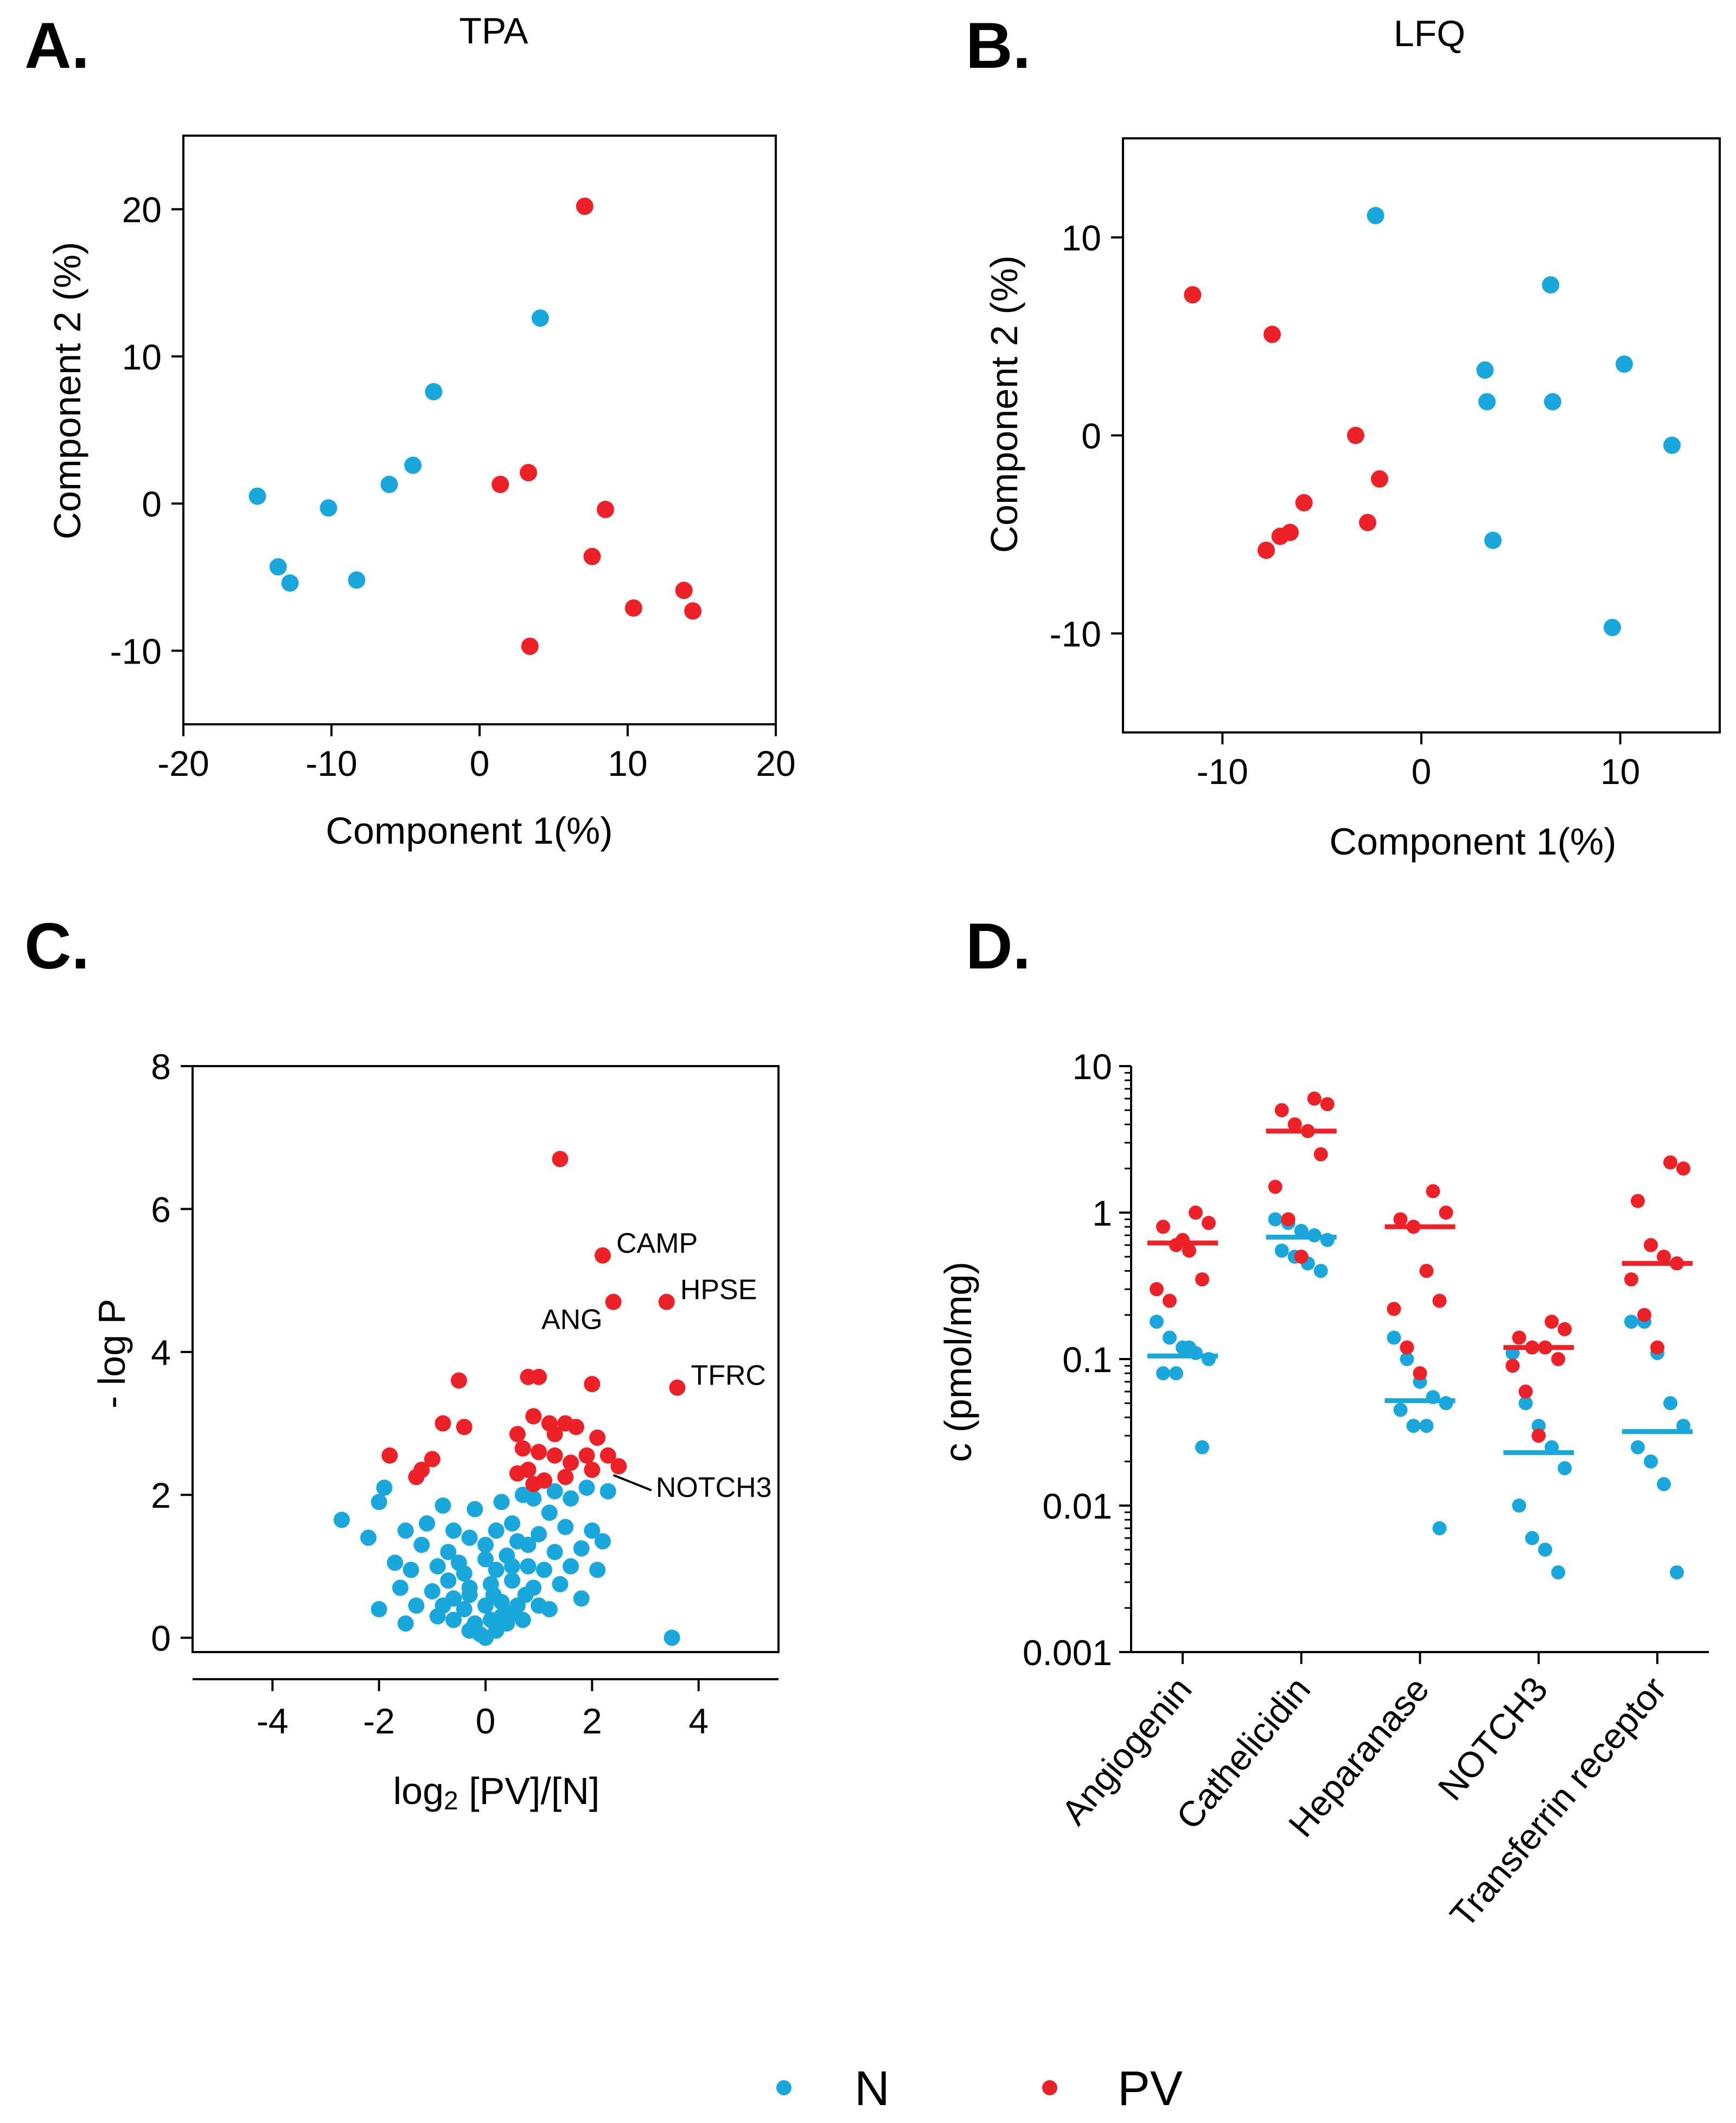 The width and height of the screenshot is (1736, 2123). Describe the element at coordinates (183, 763) in the screenshot. I see `panel-a-xtick-label: -20` at that location.